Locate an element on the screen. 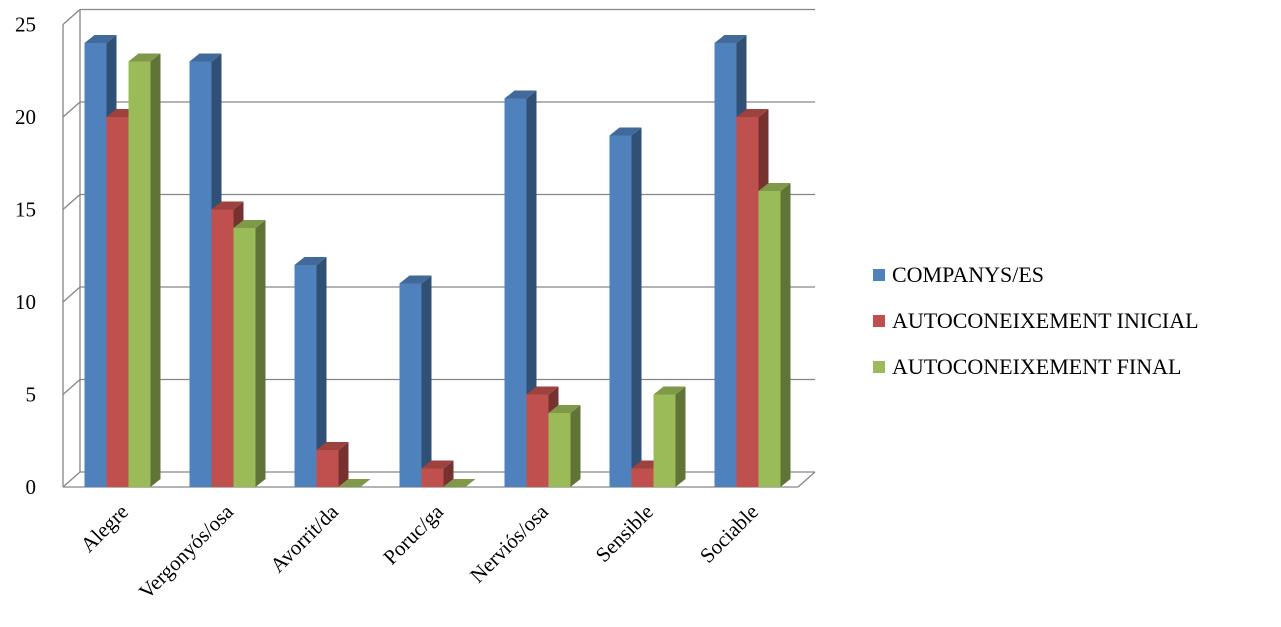  x-tick-label: Poruc/ga is located at coordinates (413, 534).